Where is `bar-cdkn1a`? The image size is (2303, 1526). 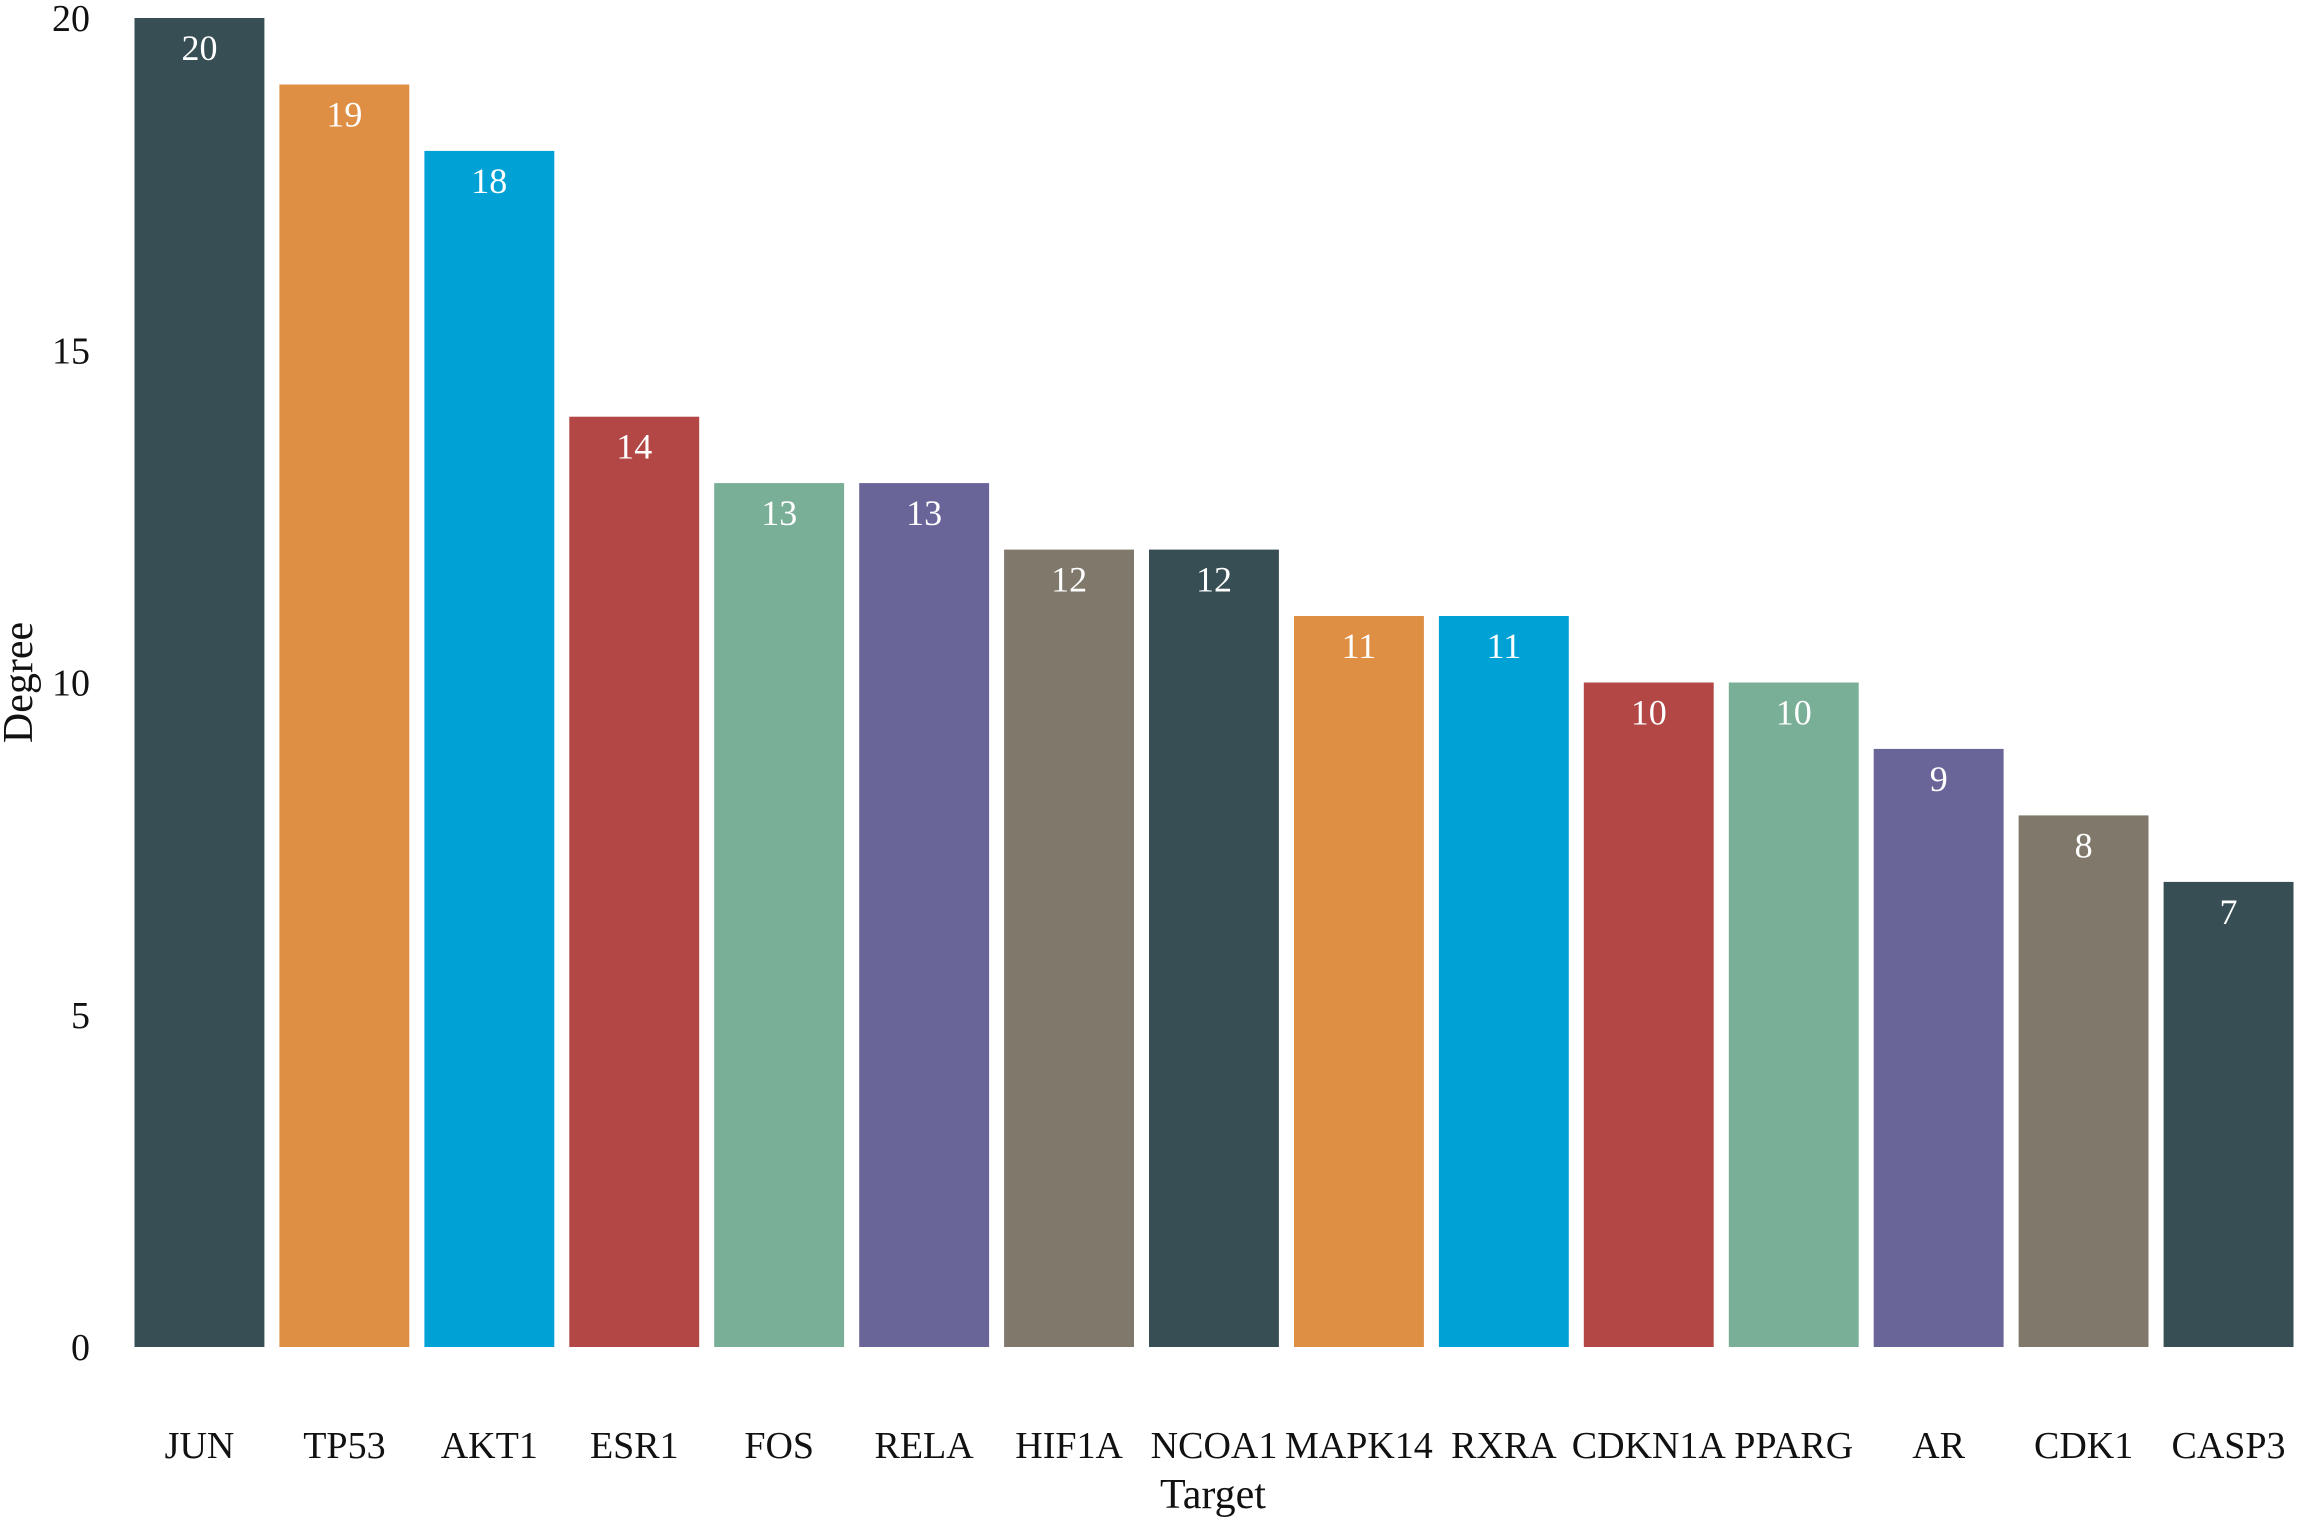
bar-cdkn1a is located at coordinates (1648, 1014).